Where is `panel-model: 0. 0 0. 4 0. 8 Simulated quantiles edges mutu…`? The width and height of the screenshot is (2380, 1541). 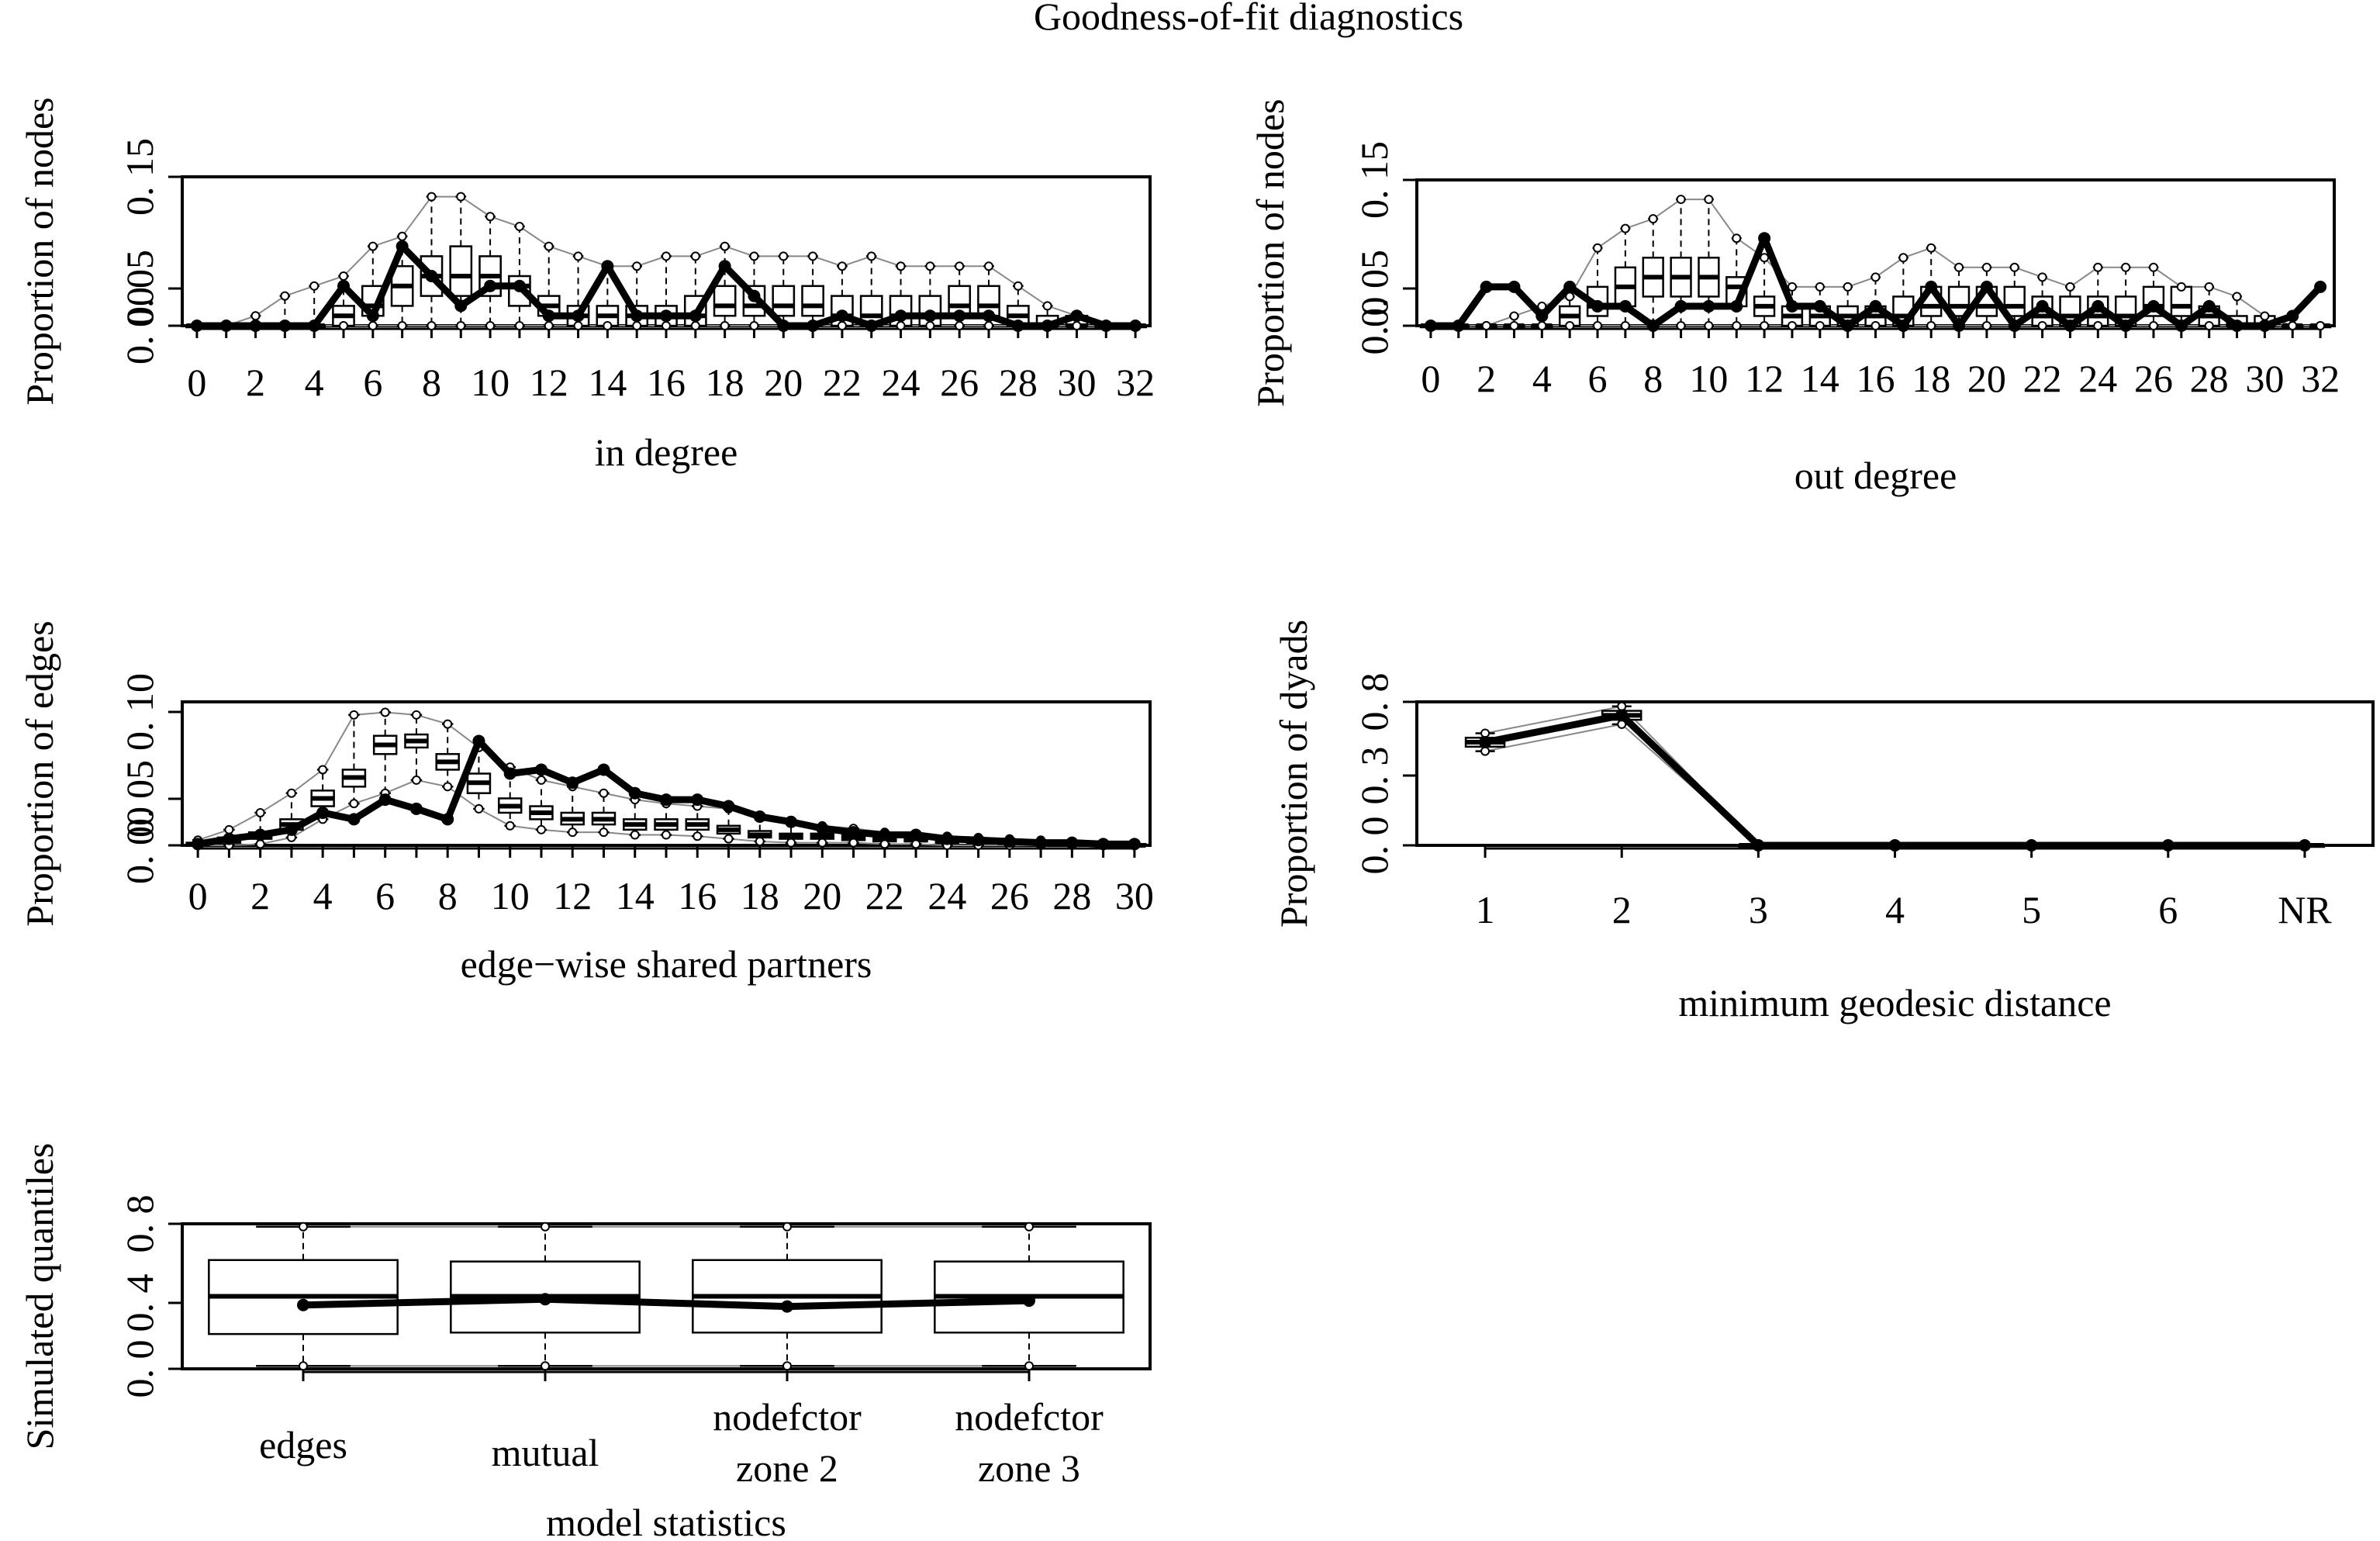
panel-model: 0. 0 0. 4 0. 8 Simulated quantiles edges mutu… is located at coordinates (585, 1342).